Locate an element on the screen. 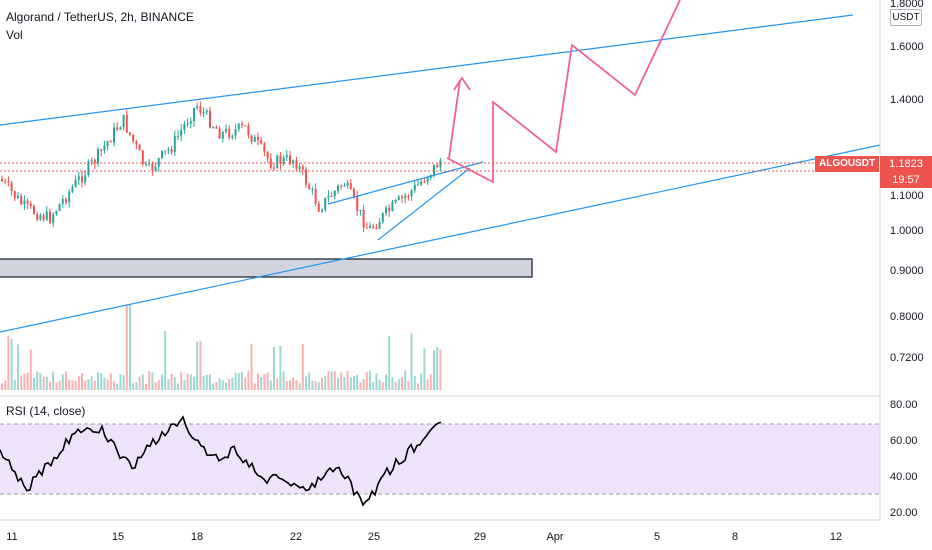  price-tick-label: 0.8000 is located at coordinates (907, 317).